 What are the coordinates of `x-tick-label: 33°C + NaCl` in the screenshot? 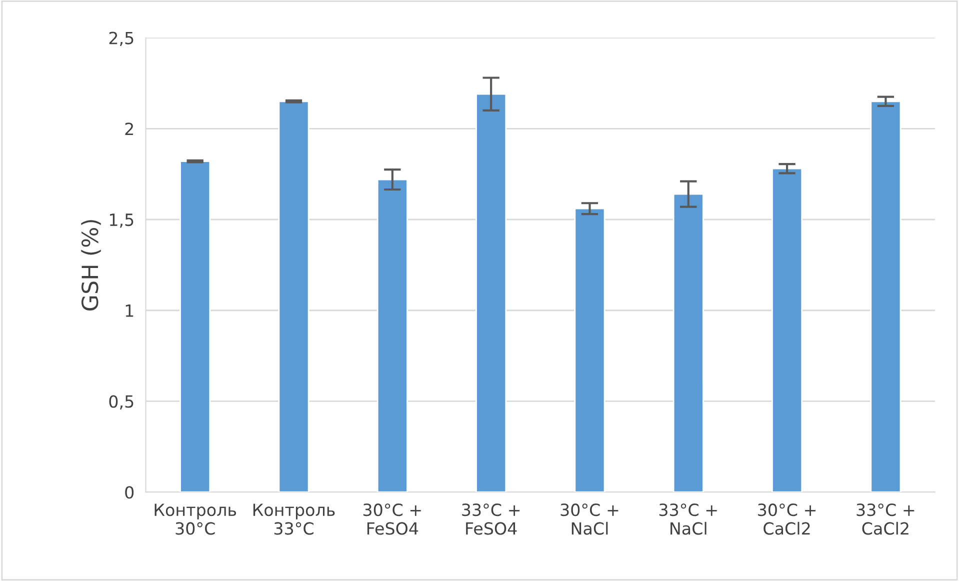 It's located at (688, 519).